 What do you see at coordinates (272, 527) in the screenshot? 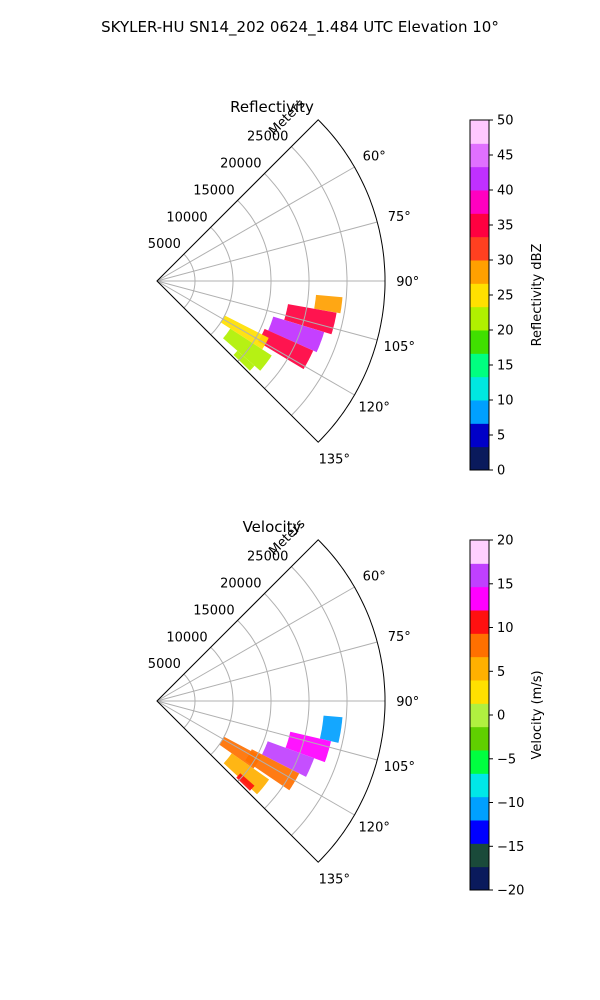
I see `panel-title: Velocity` at bounding box center [272, 527].